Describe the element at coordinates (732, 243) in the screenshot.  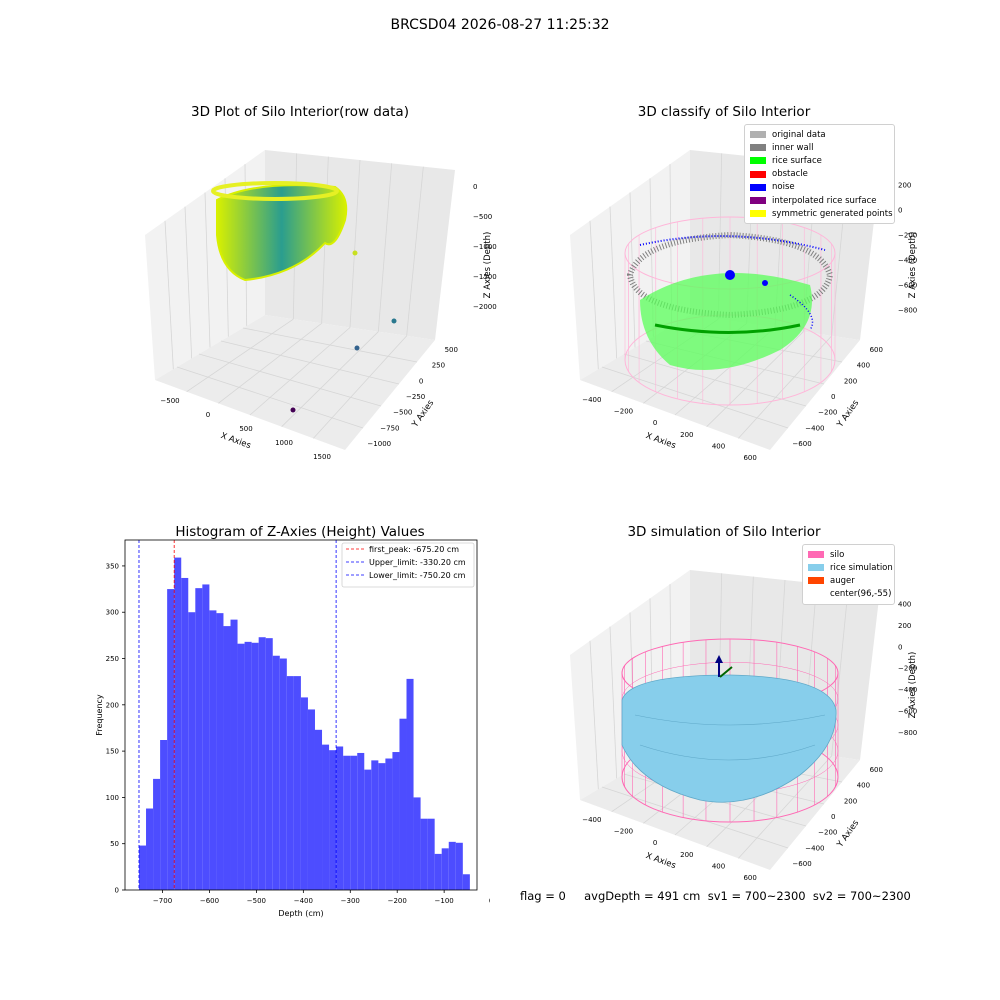
I see `noise-points-rim` at that location.